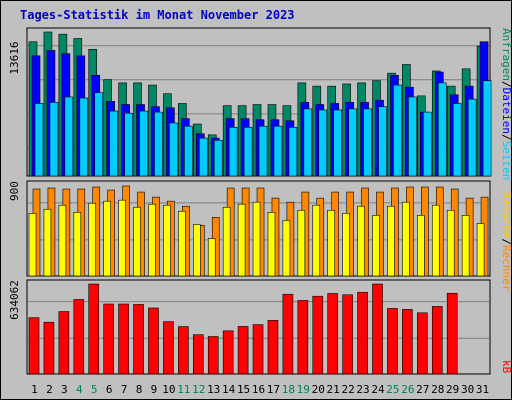  Describe the element at coordinates (452, 389) in the screenshot. I see `x-tick-label: 29` at that location.